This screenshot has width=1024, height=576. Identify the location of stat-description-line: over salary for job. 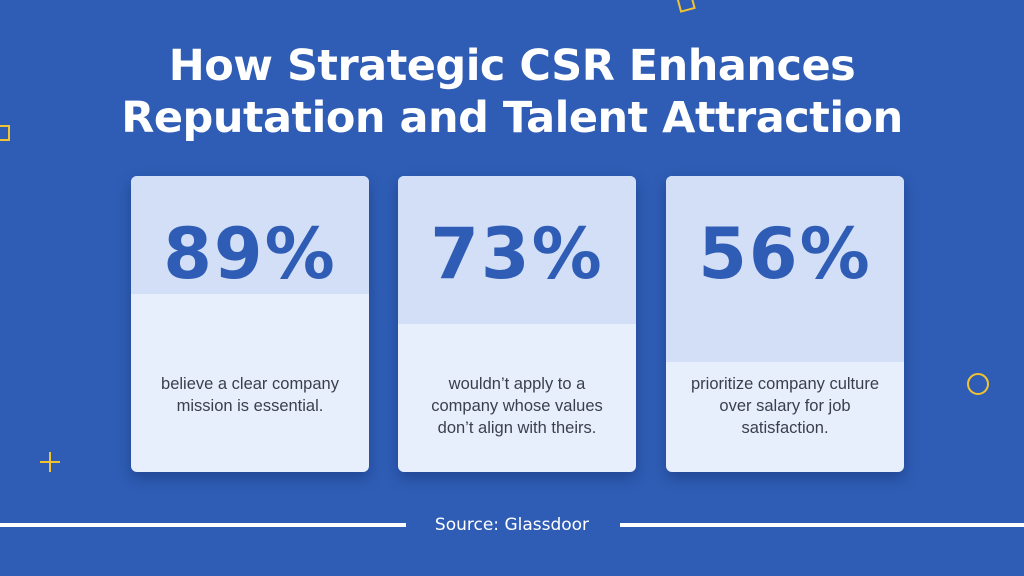
(785, 406).